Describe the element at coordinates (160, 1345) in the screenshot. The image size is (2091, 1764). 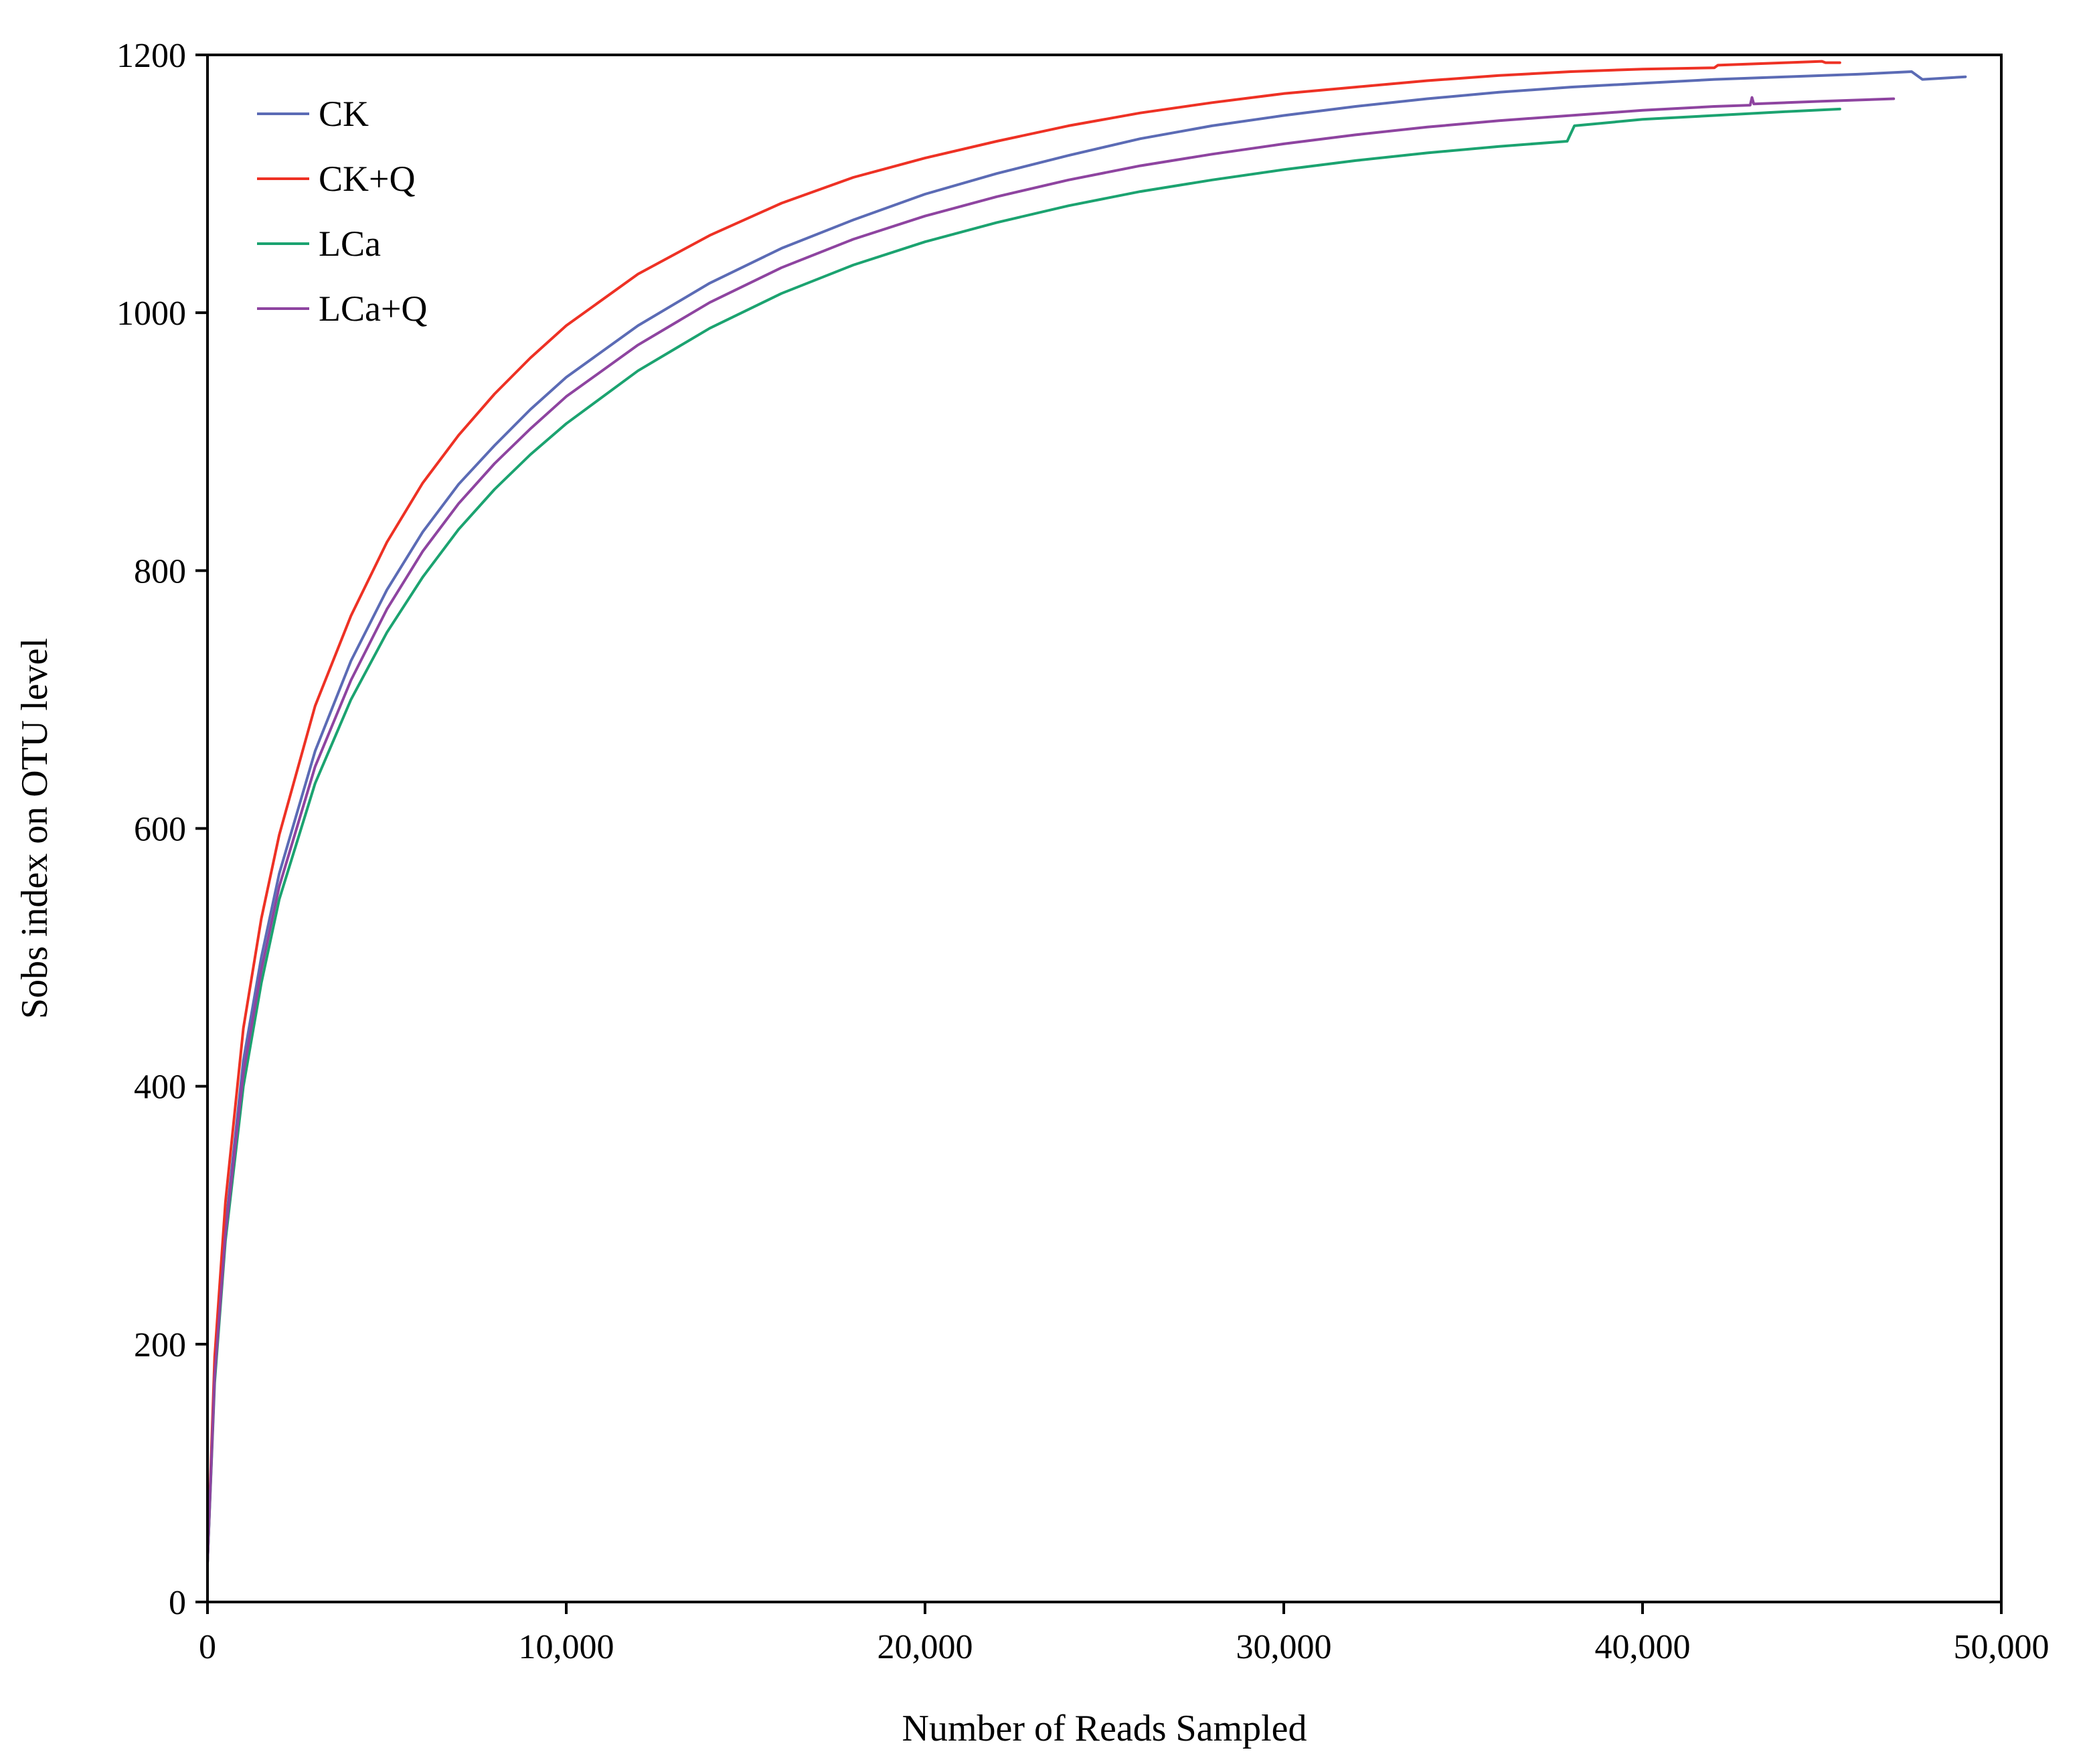
I see `y-tick-label: 200` at that location.